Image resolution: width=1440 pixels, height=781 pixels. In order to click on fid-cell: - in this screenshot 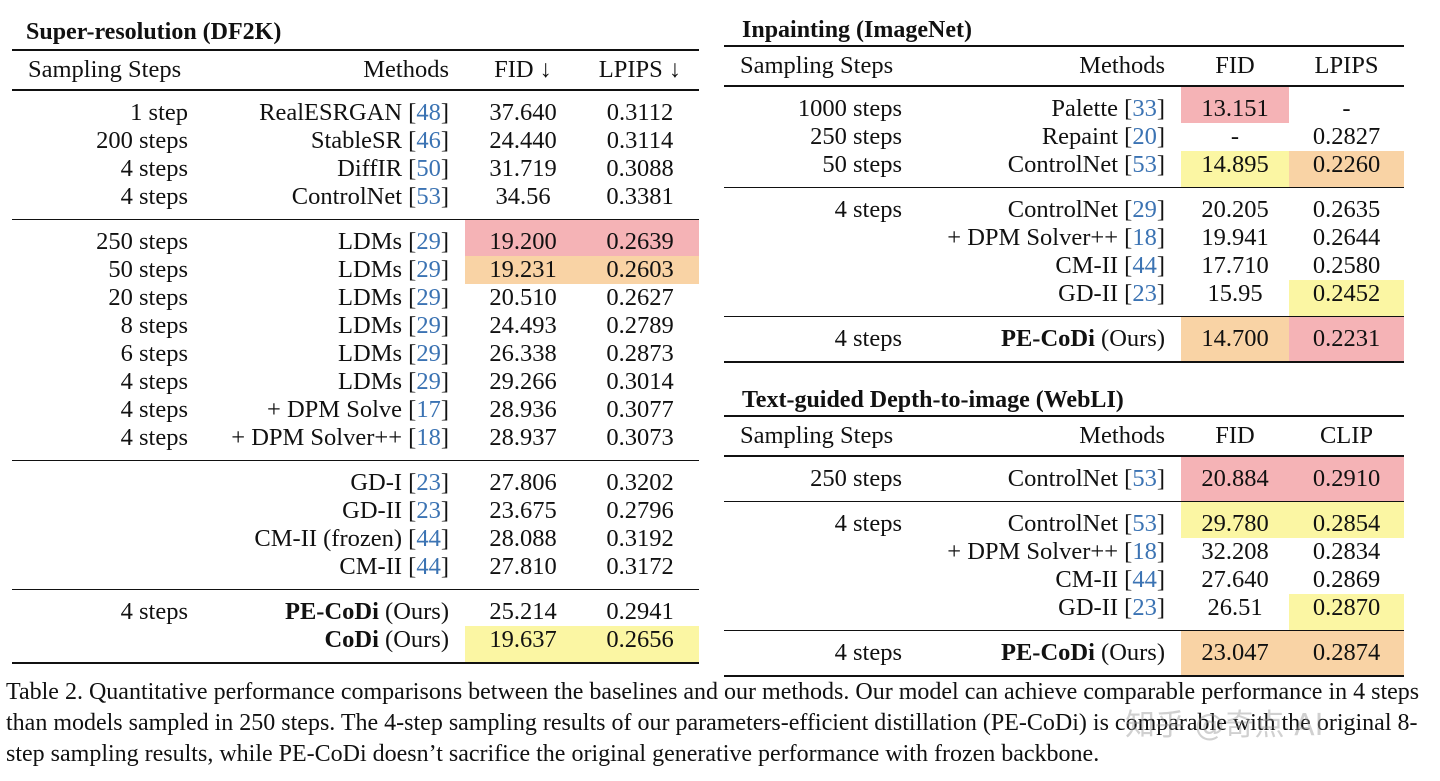, I will do `click(1235, 136)`.